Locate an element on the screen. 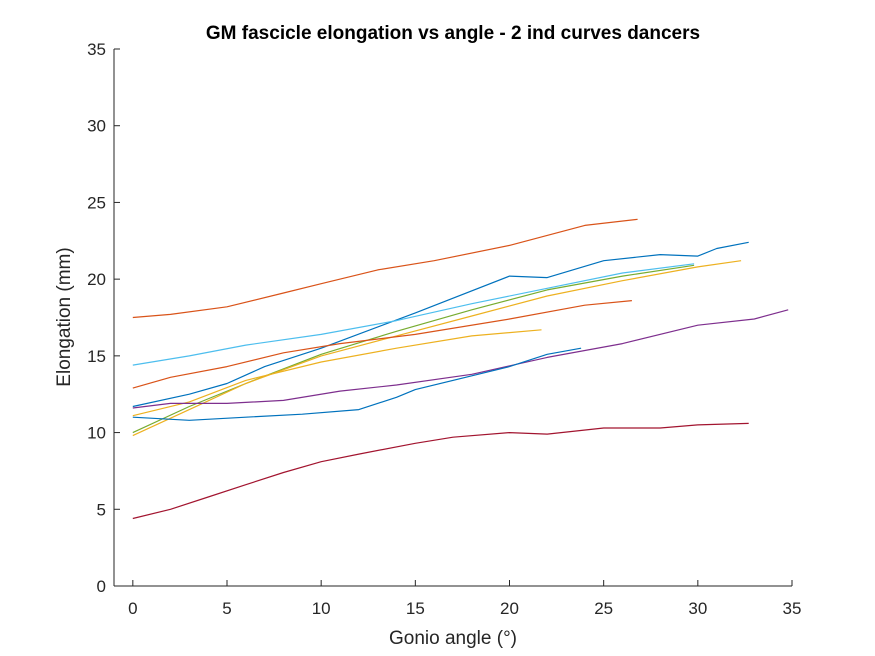 The image size is (875, 656). x-tick-label: 20 is located at coordinates (509, 608).